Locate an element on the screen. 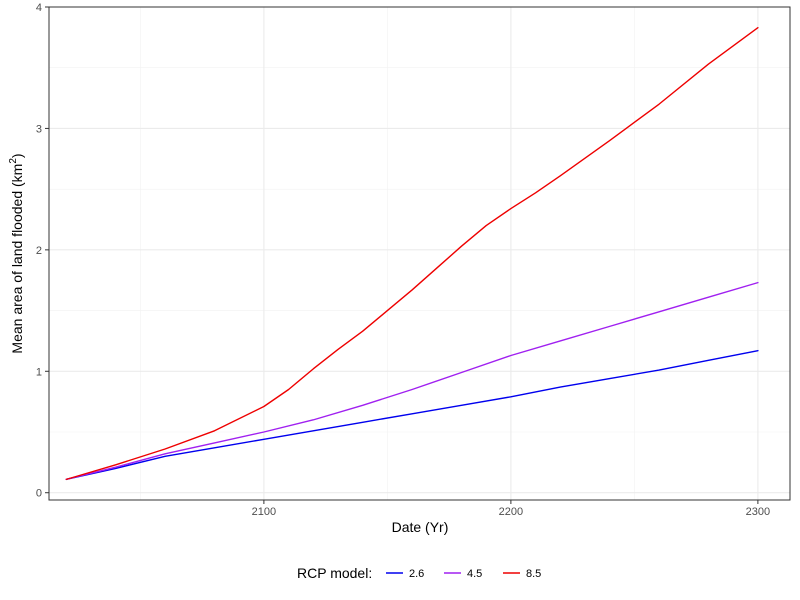 Image resolution: width=800 pixels, height=600 pixels. legend-items: 2.6 4.5 8.5 is located at coordinates (463, 574).